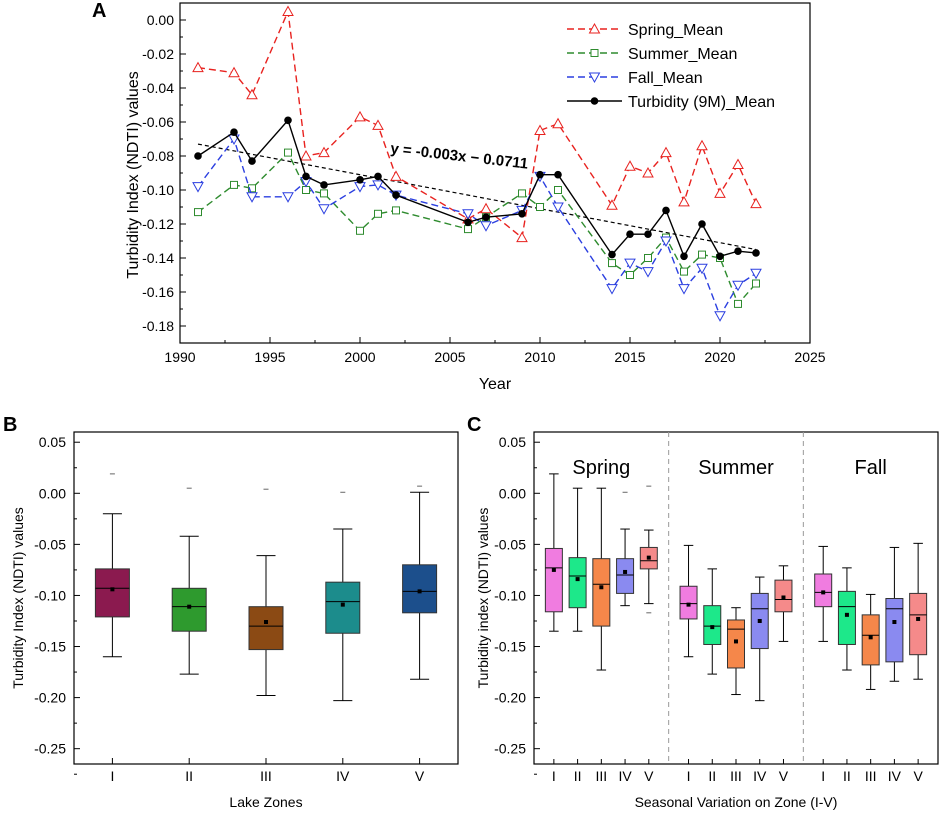  I want to click on panel-c-y-label: Turbidity index (NDTI) values, so click(483, 598).